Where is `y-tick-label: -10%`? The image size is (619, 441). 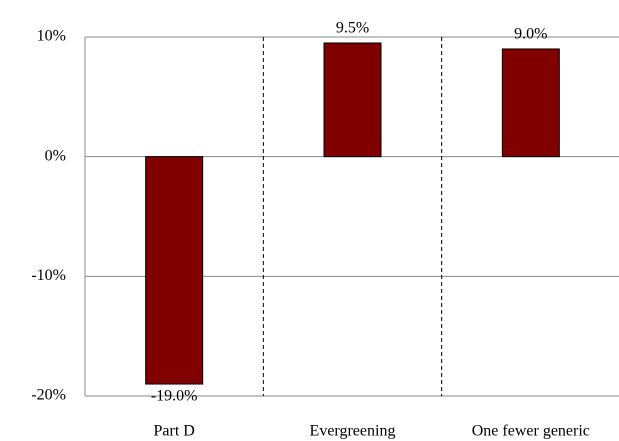
y-tick-label: -10% is located at coordinates (48, 275).